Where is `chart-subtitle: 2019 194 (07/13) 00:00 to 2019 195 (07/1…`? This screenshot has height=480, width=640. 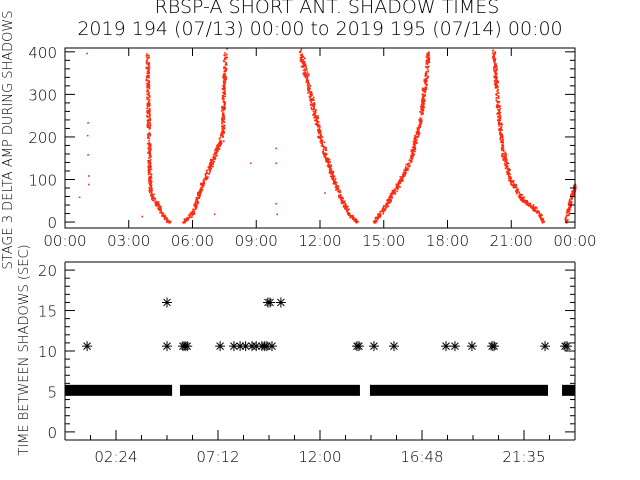
chart-subtitle: 2019 194 (07/13) 00:00 to 2019 195 (07/1… is located at coordinates (319, 29).